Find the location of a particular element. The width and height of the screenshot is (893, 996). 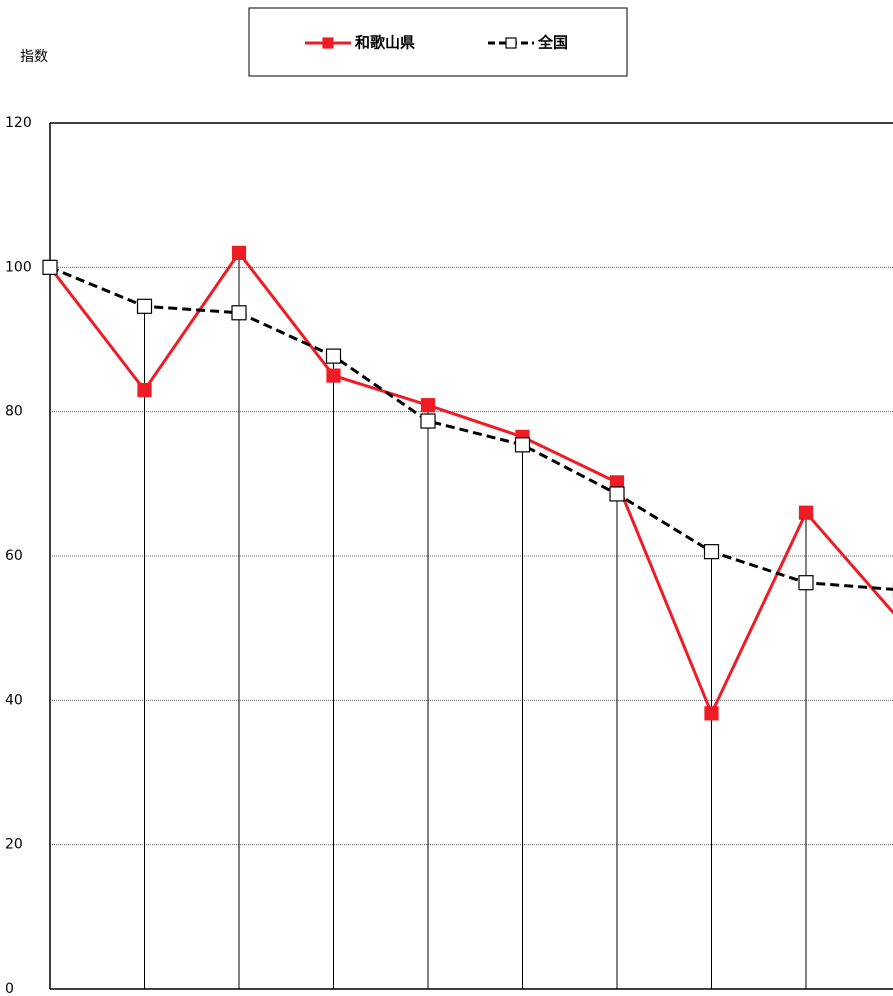

y-tick-label: 120 is located at coordinates (18, 123).